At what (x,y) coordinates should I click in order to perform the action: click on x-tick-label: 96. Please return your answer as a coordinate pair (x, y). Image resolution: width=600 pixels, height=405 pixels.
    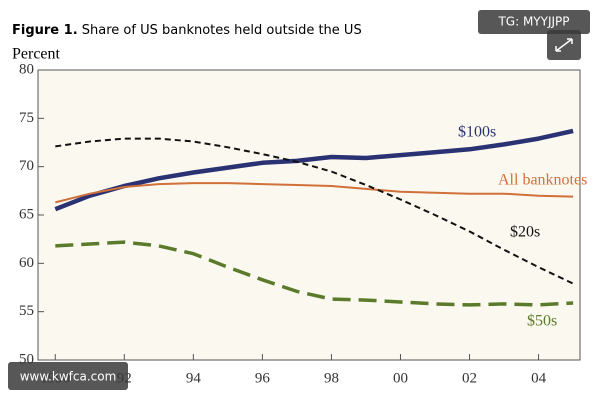
    Looking at the image, I should click on (263, 378).